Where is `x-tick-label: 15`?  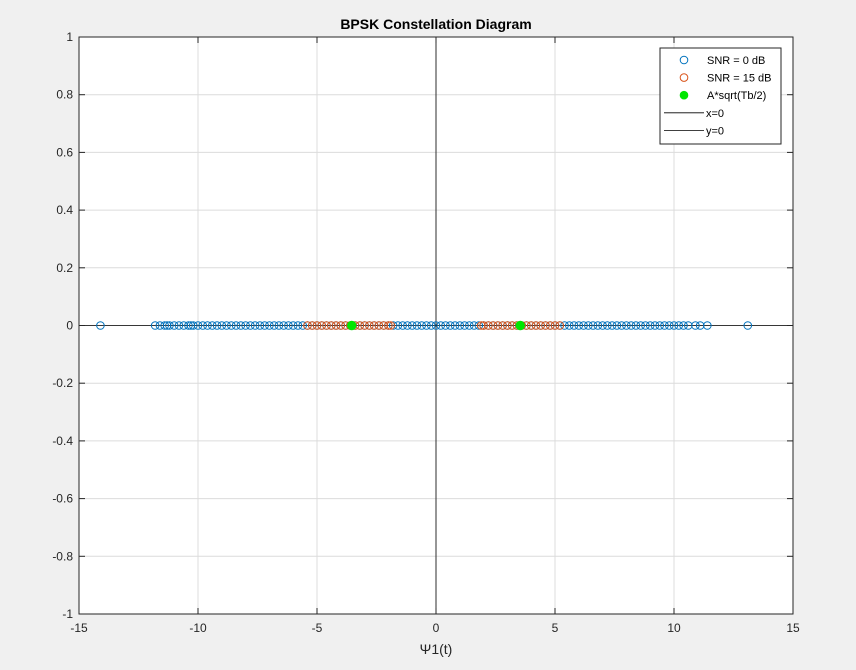
x-tick-label: 15 is located at coordinates (793, 628).